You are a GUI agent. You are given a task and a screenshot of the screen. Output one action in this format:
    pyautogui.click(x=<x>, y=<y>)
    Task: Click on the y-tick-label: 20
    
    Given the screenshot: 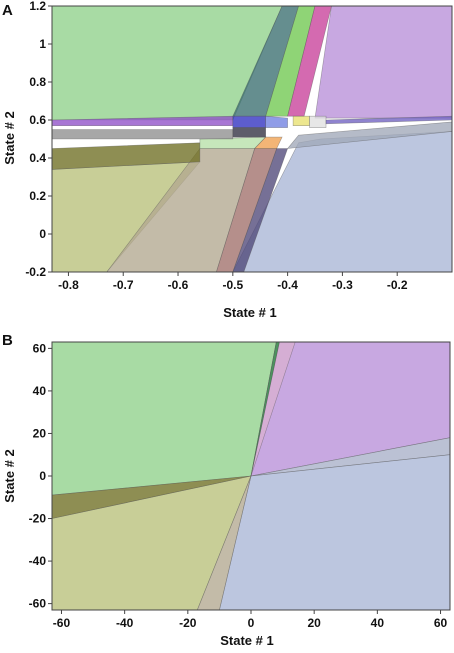 What is the action you would take?
    pyautogui.click(x=40, y=433)
    